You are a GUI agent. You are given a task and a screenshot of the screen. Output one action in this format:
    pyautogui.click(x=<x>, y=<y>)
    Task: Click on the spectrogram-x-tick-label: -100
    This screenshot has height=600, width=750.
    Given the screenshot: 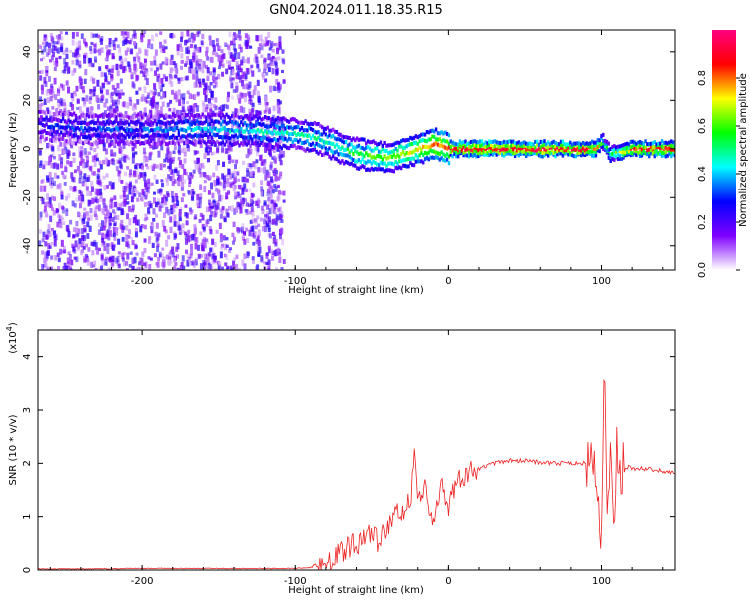 What is the action you would take?
    pyautogui.click(x=295, y=281)
    